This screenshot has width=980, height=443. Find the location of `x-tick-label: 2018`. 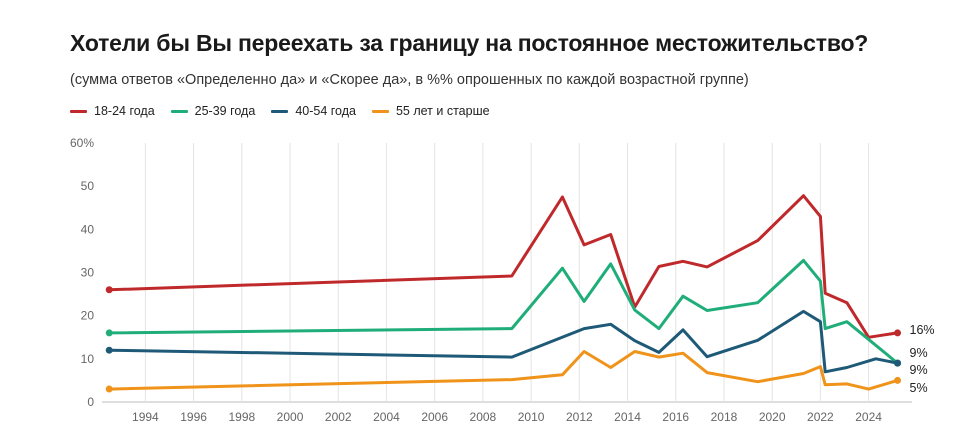

x-tick-label: 2018 is located at coordinates (724, 417).